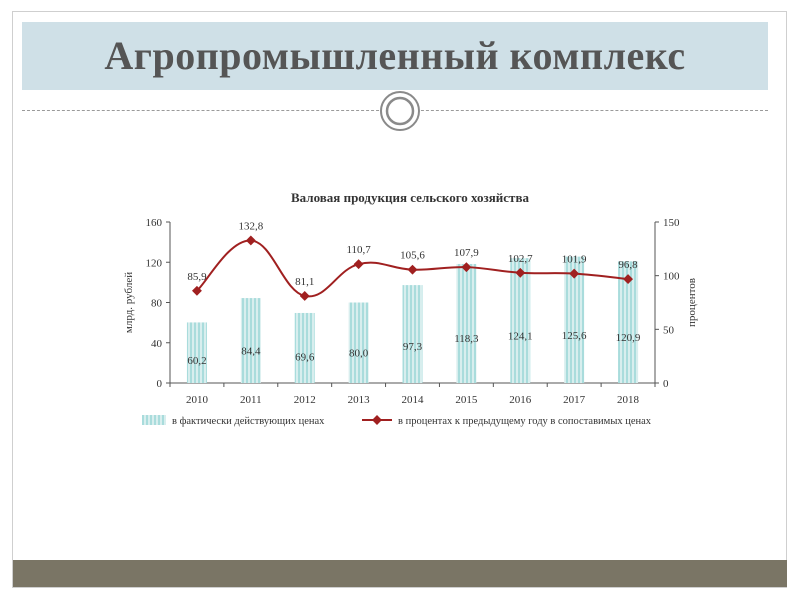 The image size is (800, 600). What do you see at coordinates (359, 400) in the screenshot?
I see `x-tick-label: 2013` at bounding box center [359, 400].